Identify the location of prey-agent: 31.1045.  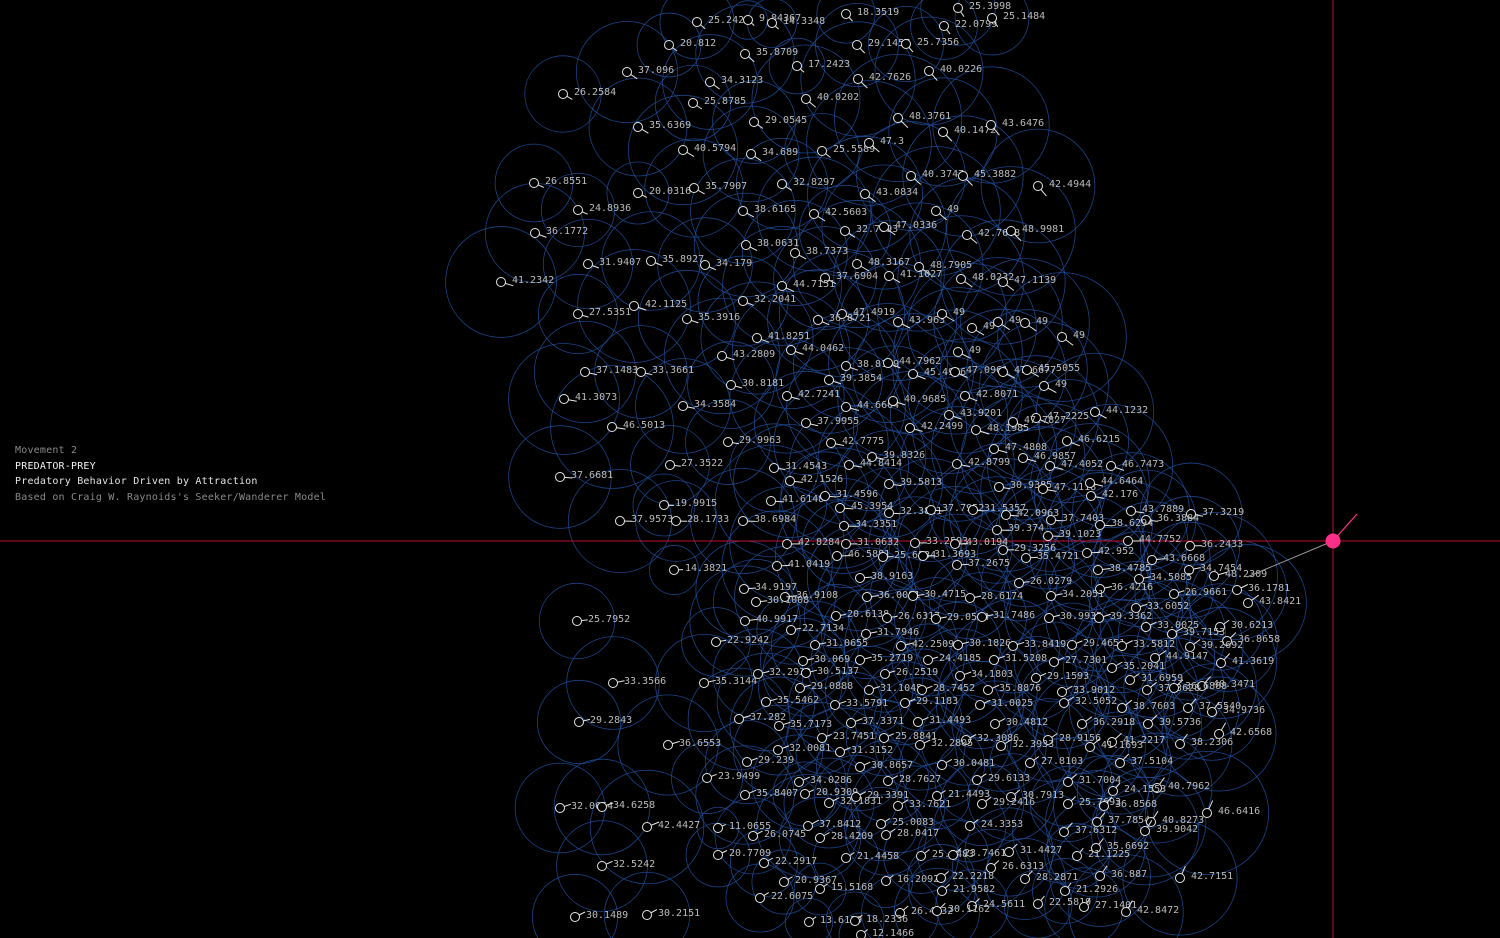
(893, 689).